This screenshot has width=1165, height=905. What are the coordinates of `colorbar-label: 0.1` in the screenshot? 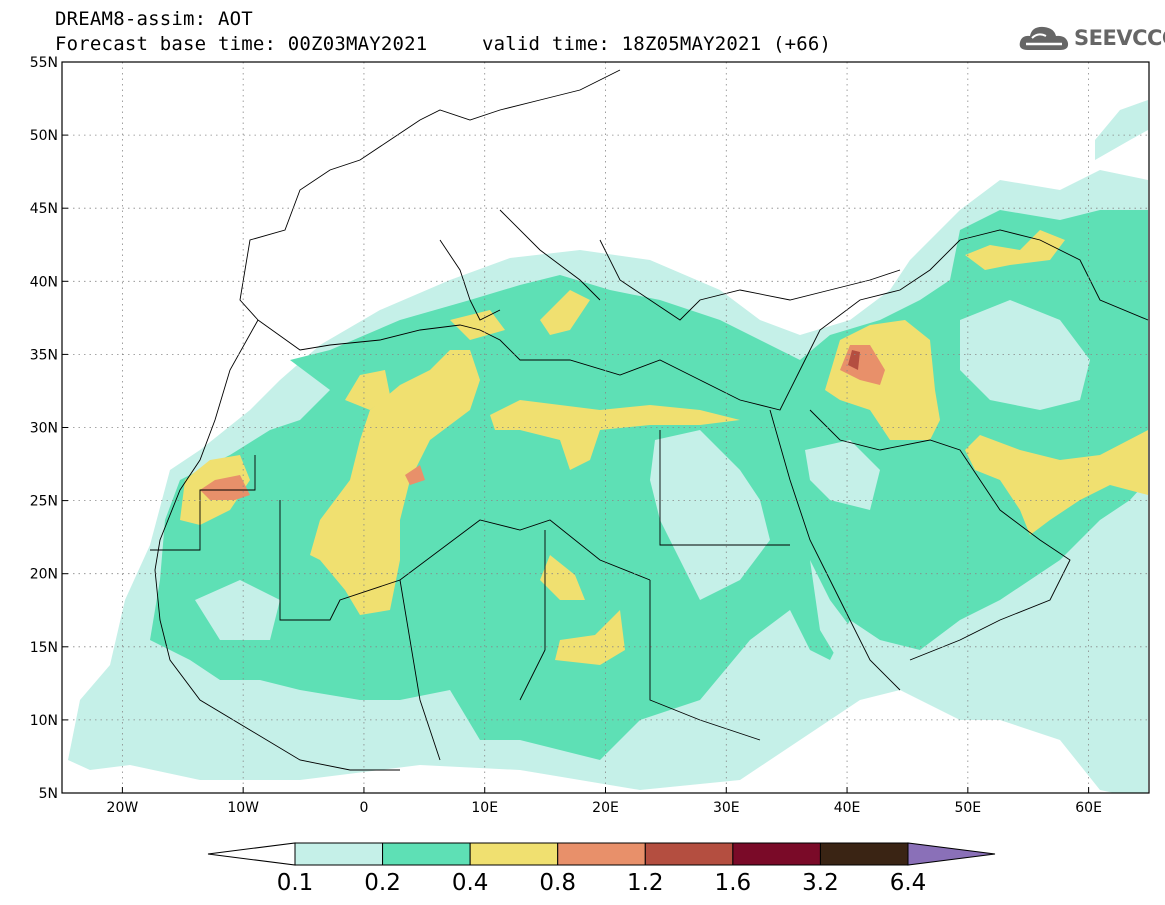 It's located at (295, 883).